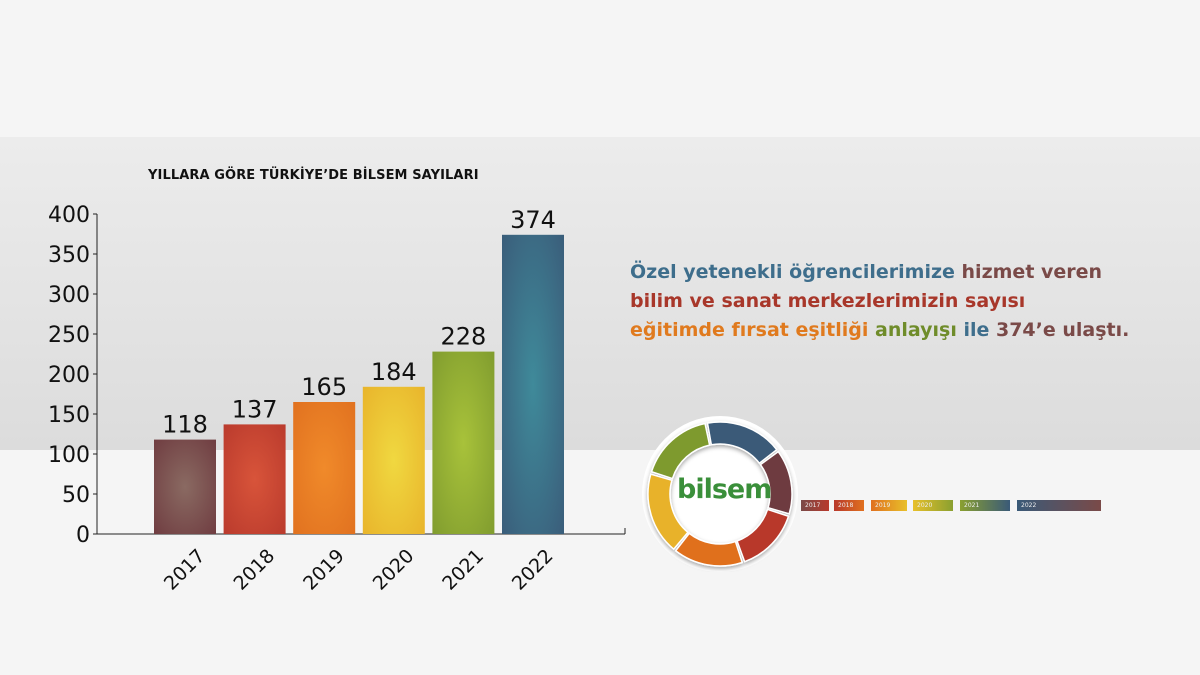 This screenshot has width=1200, height=675. Describe the element at coordinates (324, 468) in the screenshot. I see `bar-2019` at that location.